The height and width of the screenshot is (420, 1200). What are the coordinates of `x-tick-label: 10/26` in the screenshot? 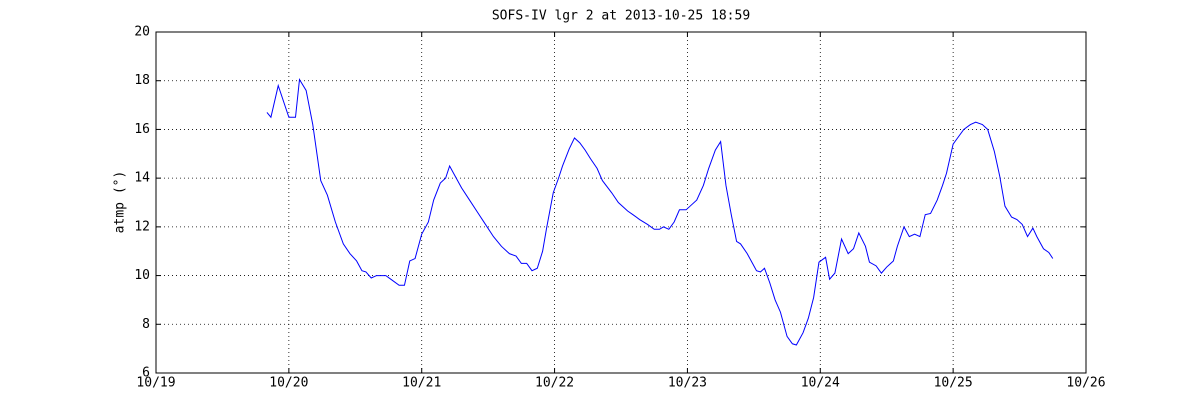 It's located at (1085, 383).